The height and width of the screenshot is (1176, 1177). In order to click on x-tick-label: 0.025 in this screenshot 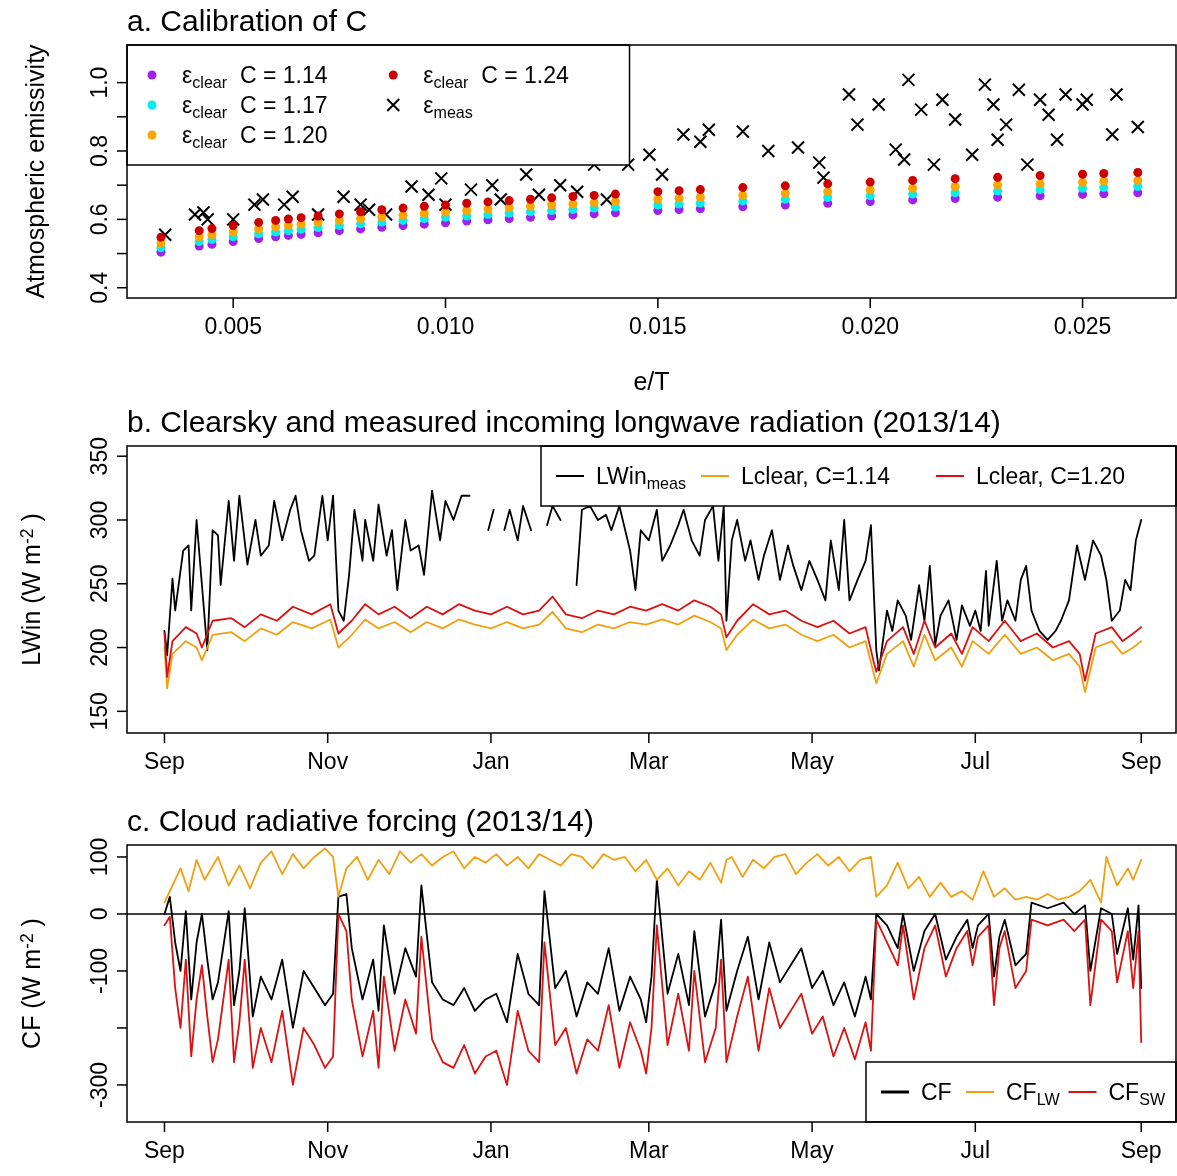, I will do `click(1082, 326)`.